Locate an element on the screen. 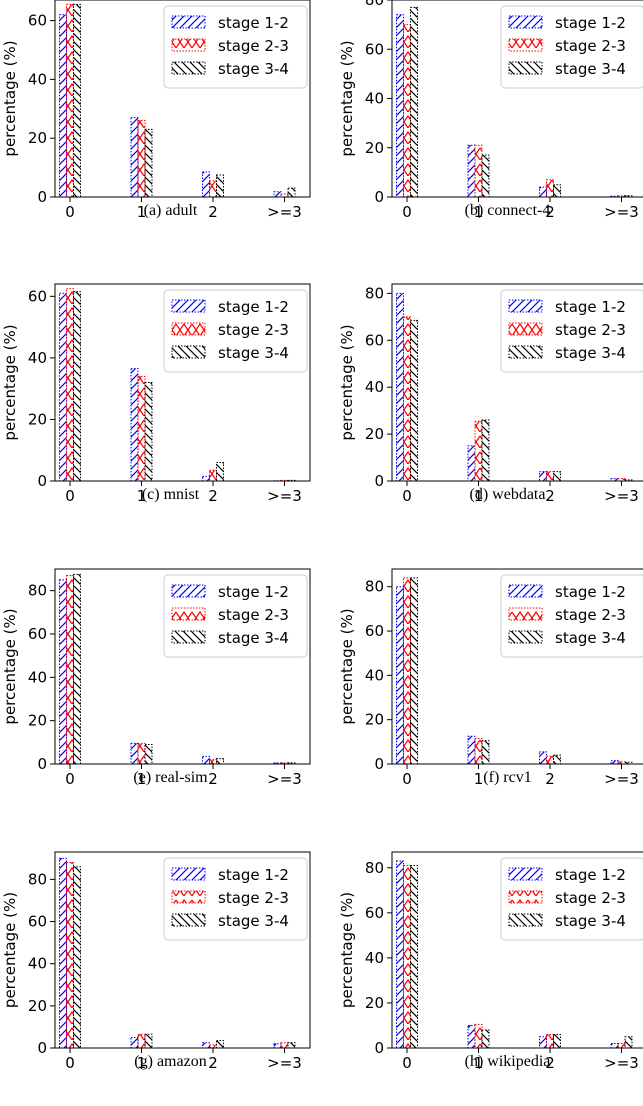  bar-stage-2-3-ge3 is located at coordinates (284, 763).